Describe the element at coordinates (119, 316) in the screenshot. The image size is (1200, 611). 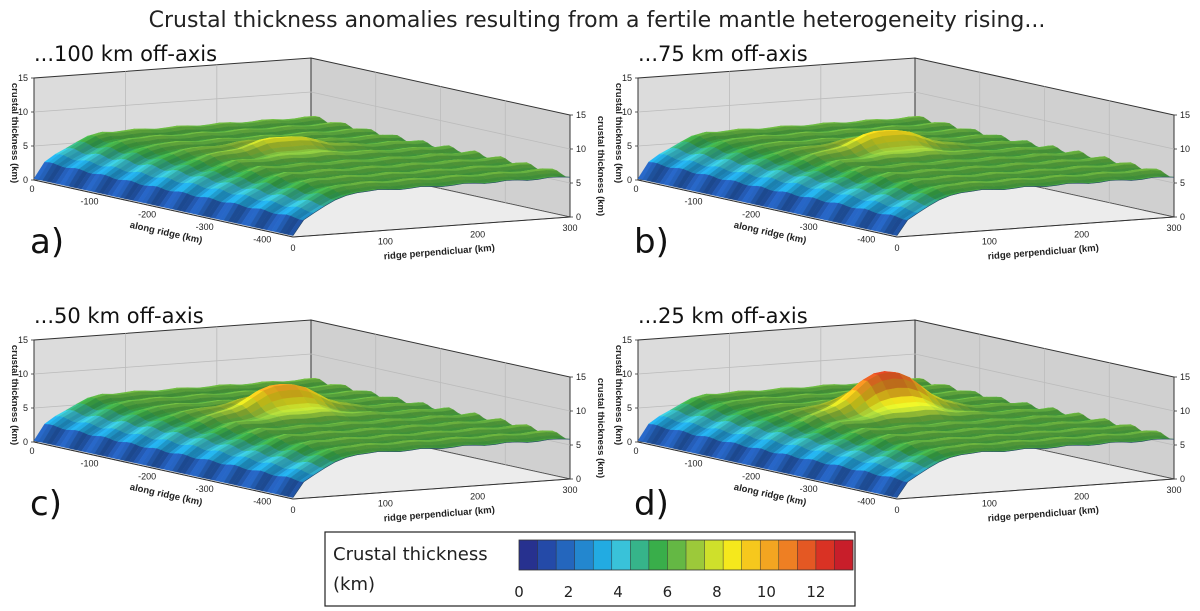
I see `panel-title: ...50 km off-axis` at that location.